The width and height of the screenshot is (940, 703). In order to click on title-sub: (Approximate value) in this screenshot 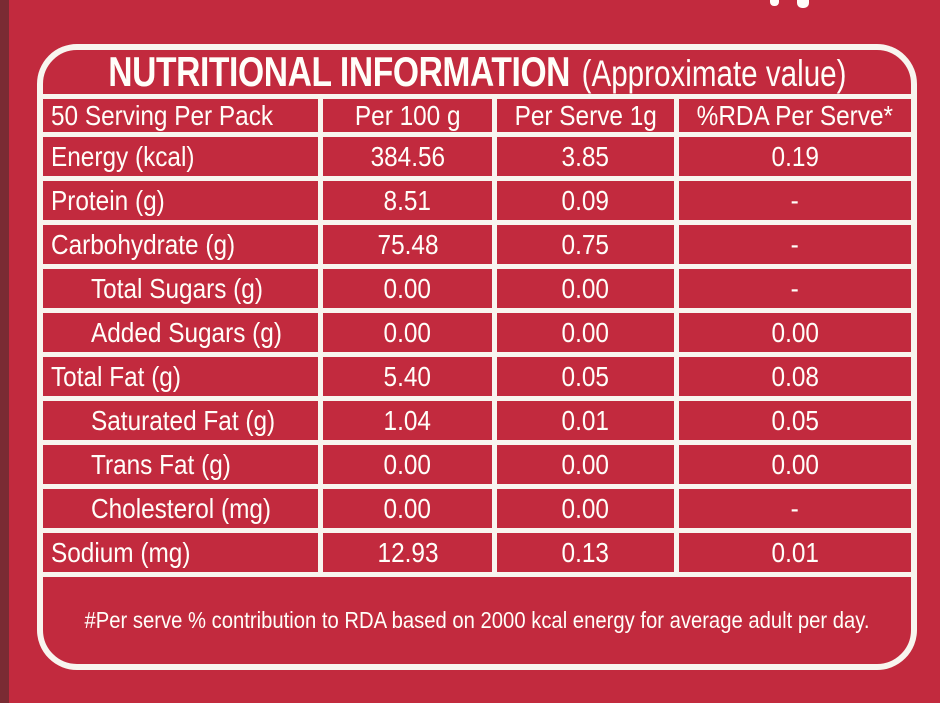, I will do `click(714, 73)`.